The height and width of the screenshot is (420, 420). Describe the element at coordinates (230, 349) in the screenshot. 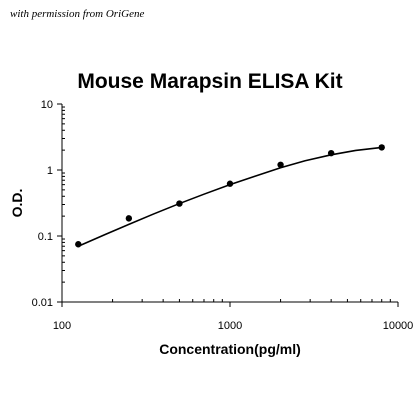

I see `x-axis-title: Concentration(pg/ml)` at that location.